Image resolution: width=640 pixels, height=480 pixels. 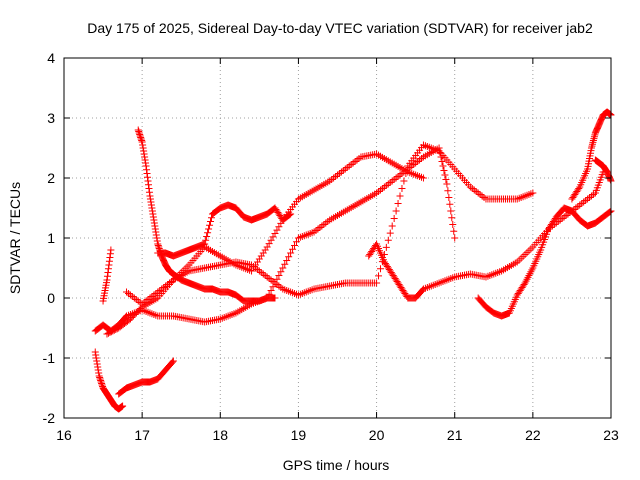 I want to click on y-tick-label: 1, so click(x=51, y=238).